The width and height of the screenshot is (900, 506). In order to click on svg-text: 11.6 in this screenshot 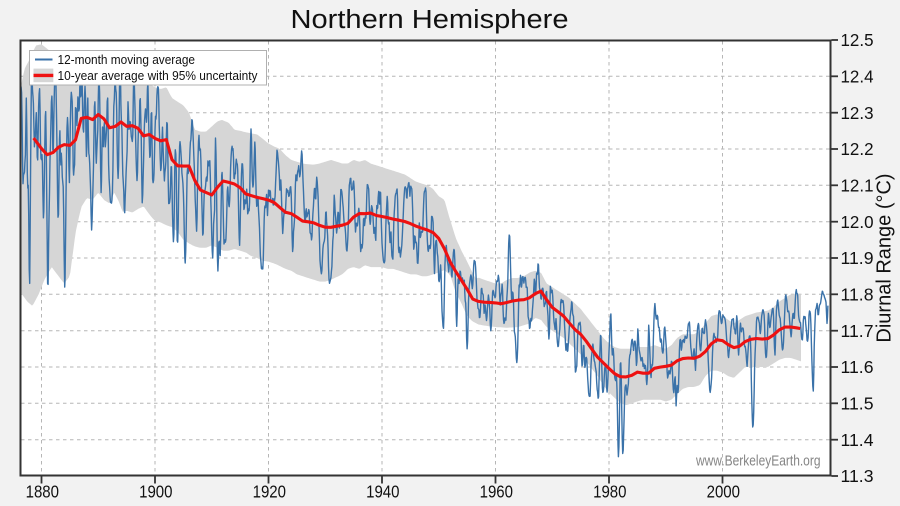, I will do `click(857, 367)`.